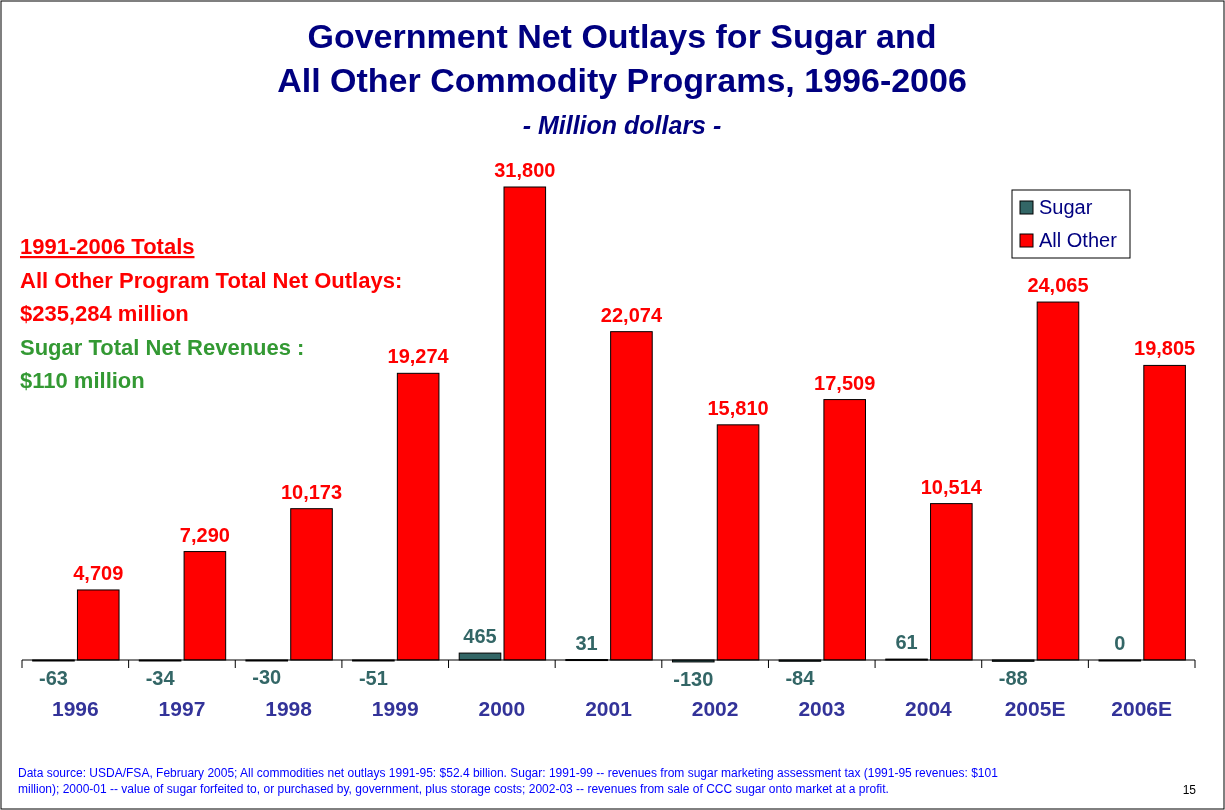  I want to click on data-label: 10,173, so click(311, 491).